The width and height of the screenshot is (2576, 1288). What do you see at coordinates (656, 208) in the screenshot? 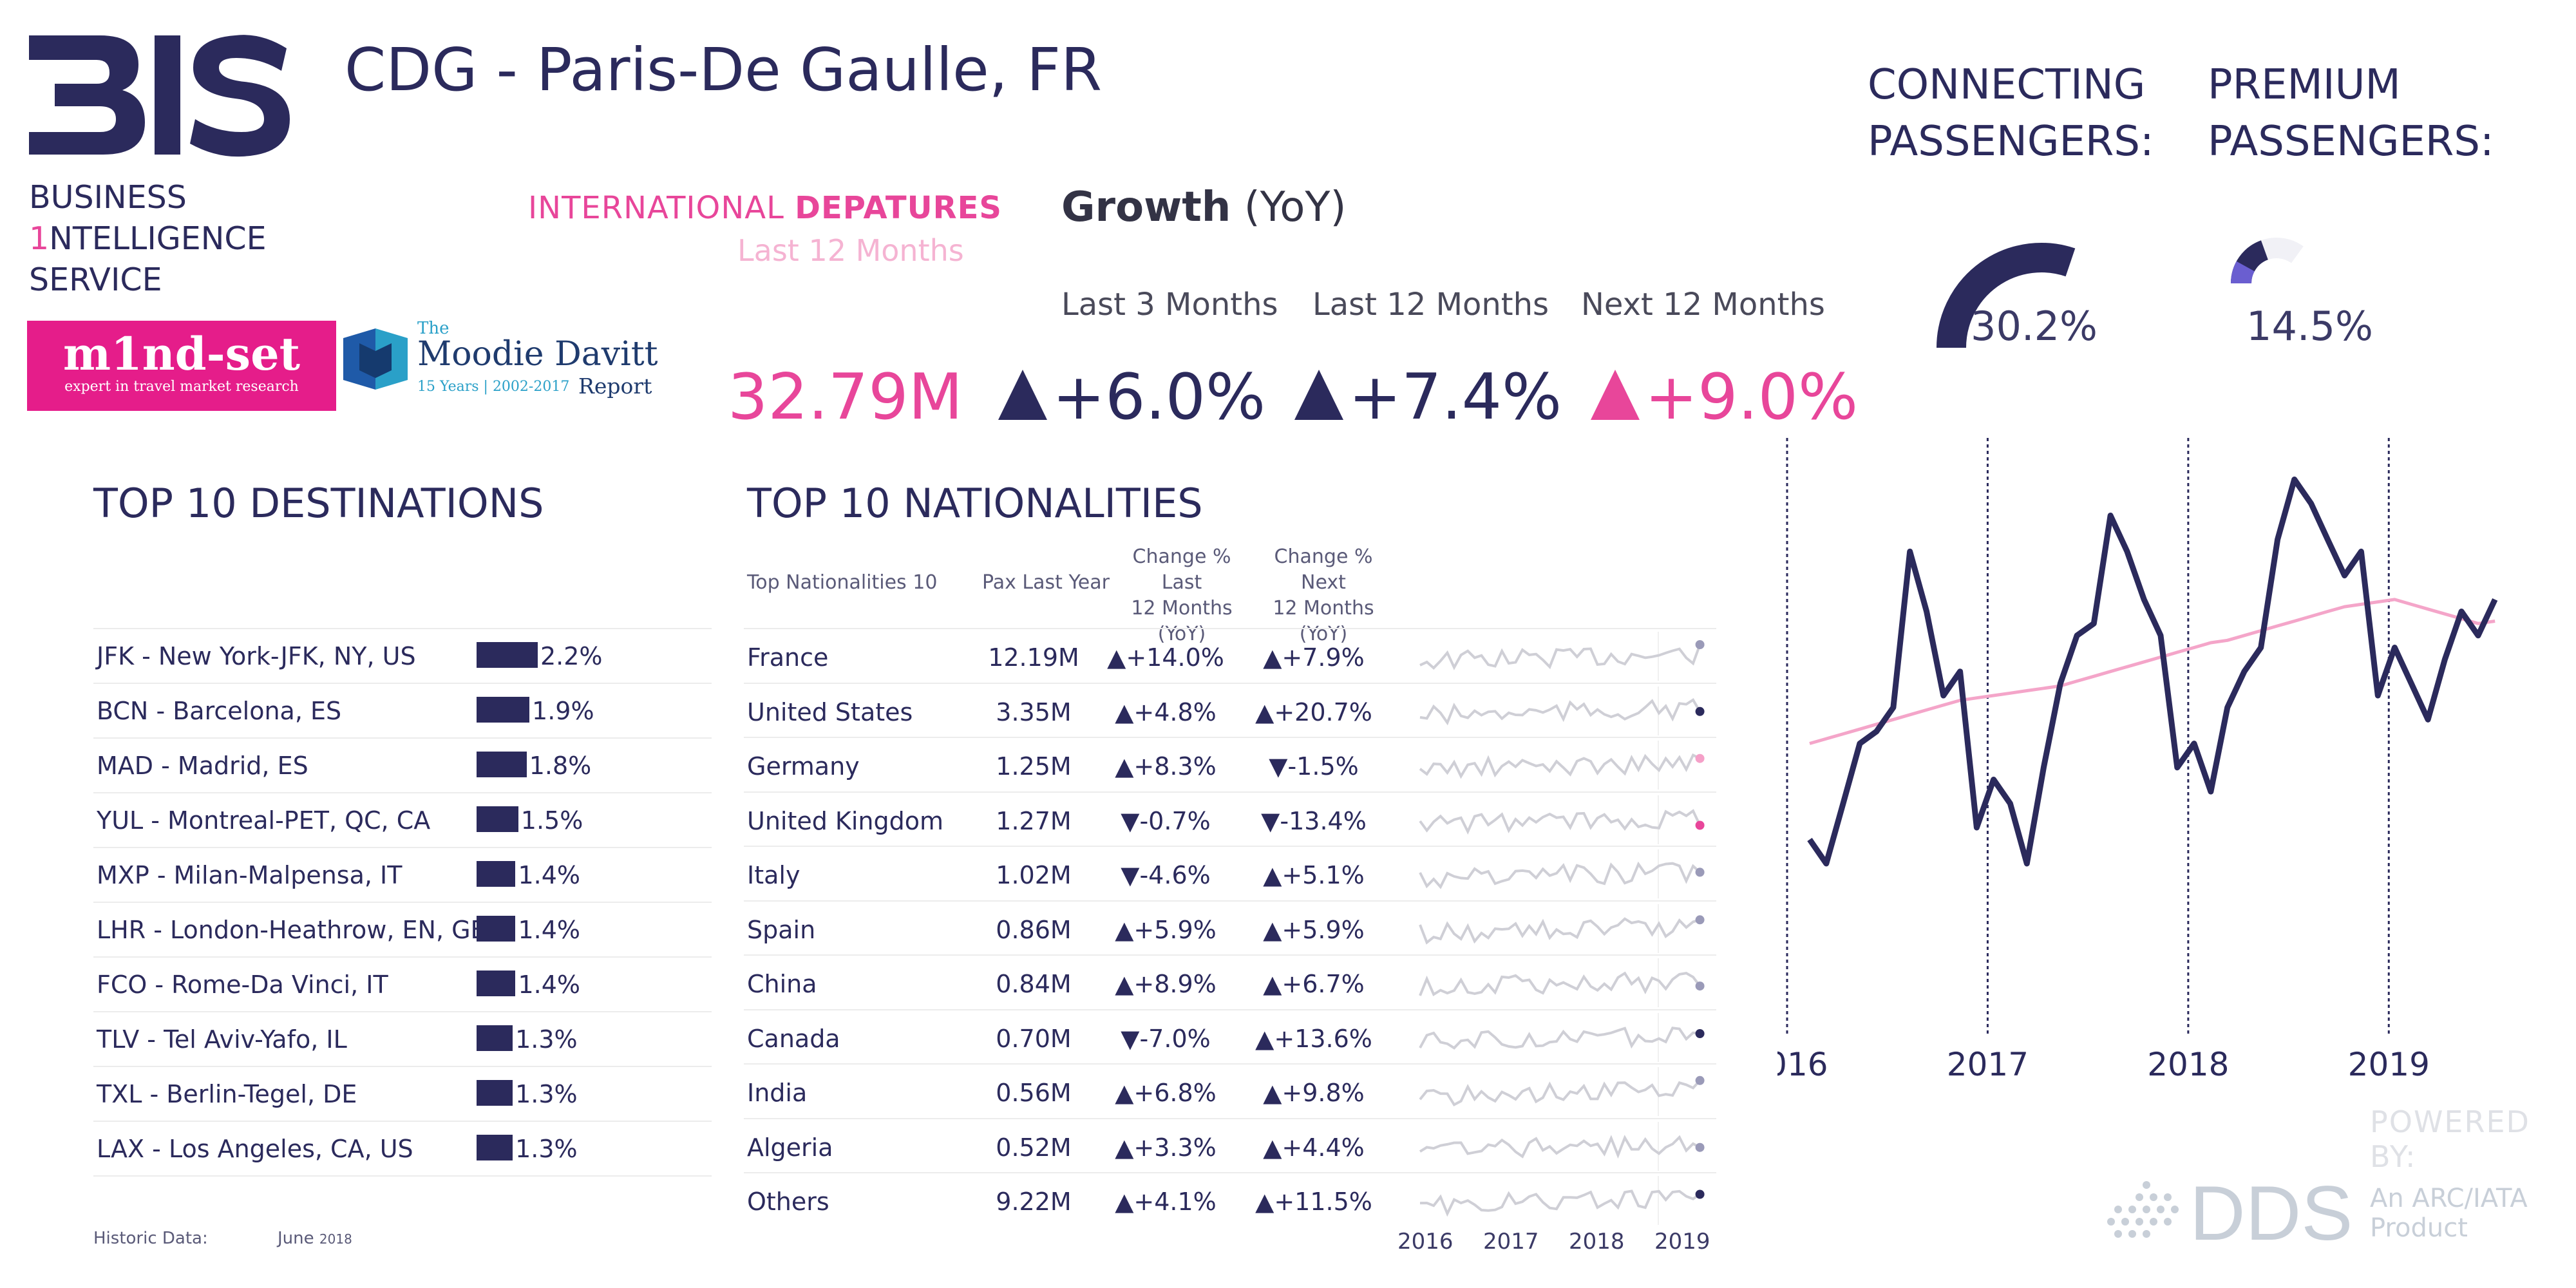
I see `intl-label: INTERNATIONAL` at bounding box center [656, 208].